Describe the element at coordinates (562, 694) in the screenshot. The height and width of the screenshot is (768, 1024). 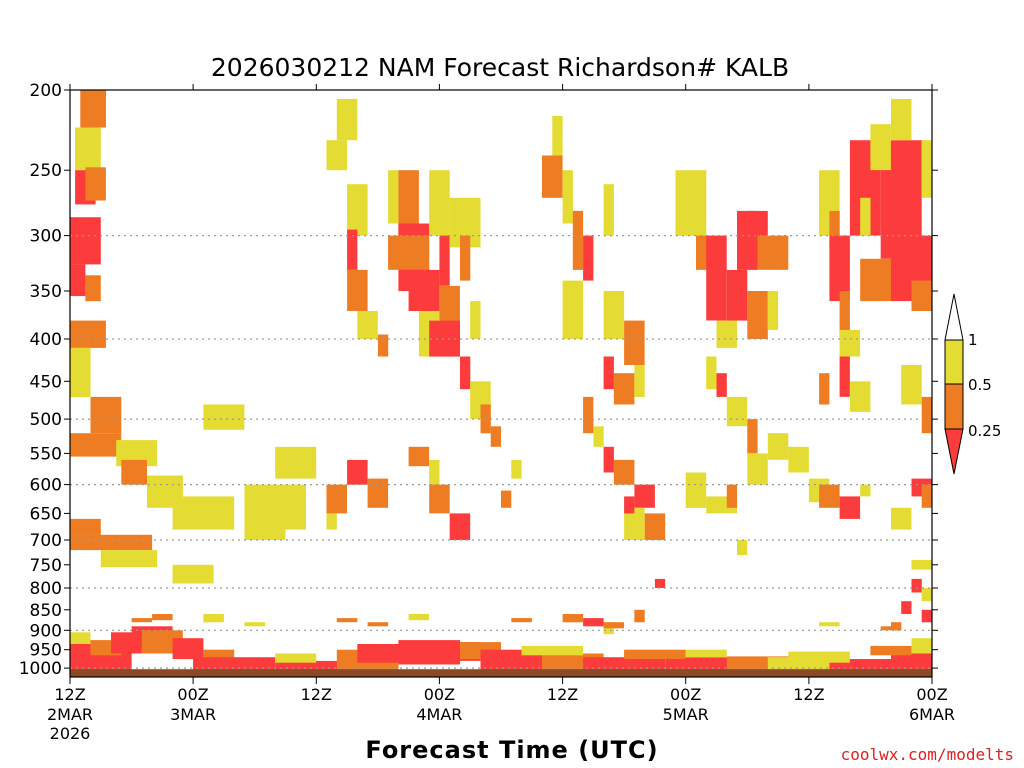
I see `x-tick-label: 12Z` at that location.